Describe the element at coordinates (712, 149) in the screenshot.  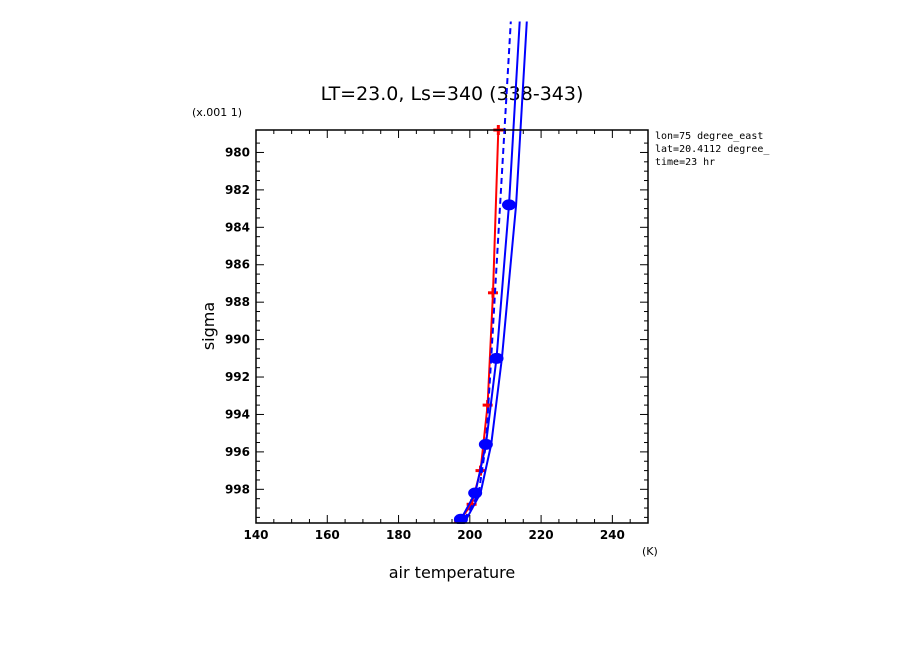
I see `annotation-lat: lat=20.4112 degree_` at that location.